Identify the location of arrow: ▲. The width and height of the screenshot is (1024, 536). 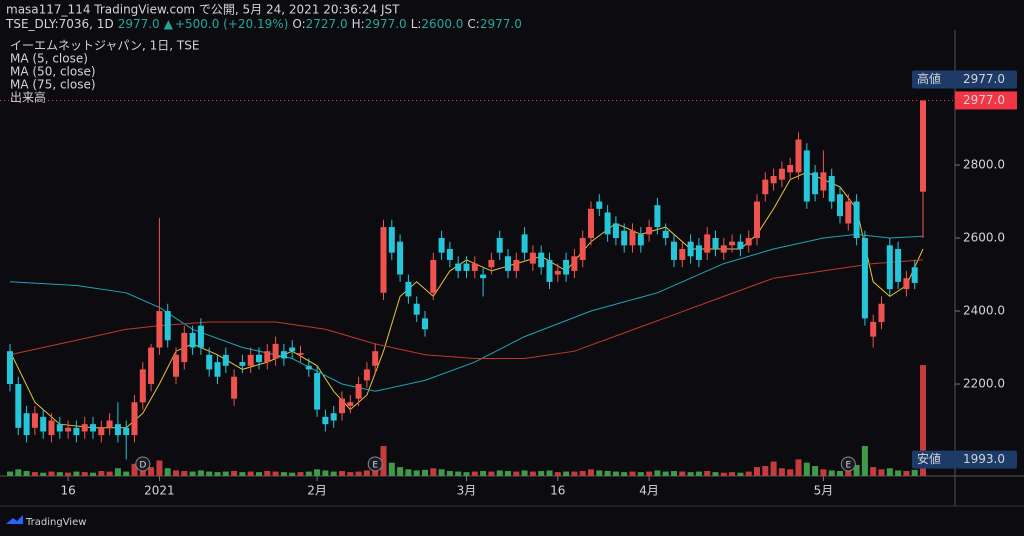
(169, 24).